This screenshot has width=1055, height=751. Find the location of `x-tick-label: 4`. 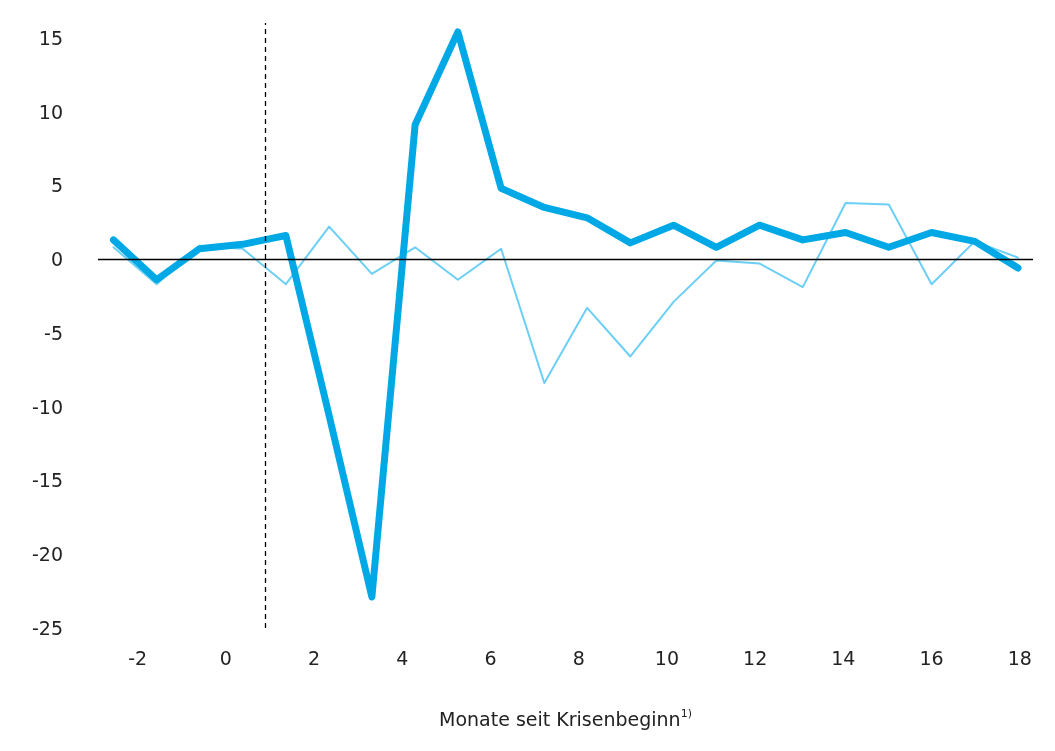

x-tick-label: 4 is located at coordinates (402, 657).